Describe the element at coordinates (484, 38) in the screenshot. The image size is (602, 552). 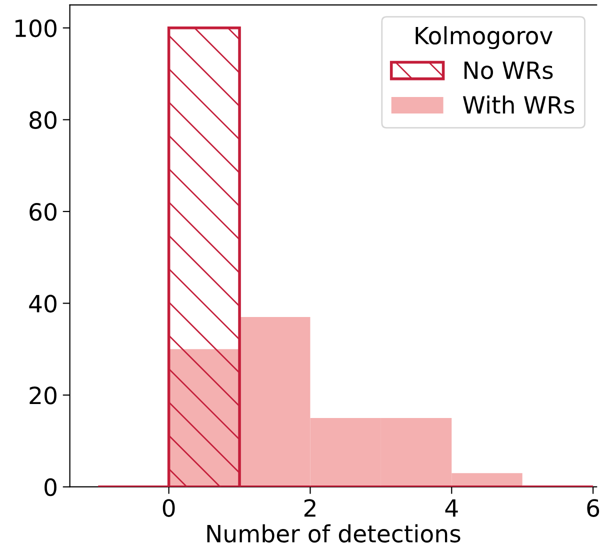
I see `legend-title: Kolmogorov` at that location.